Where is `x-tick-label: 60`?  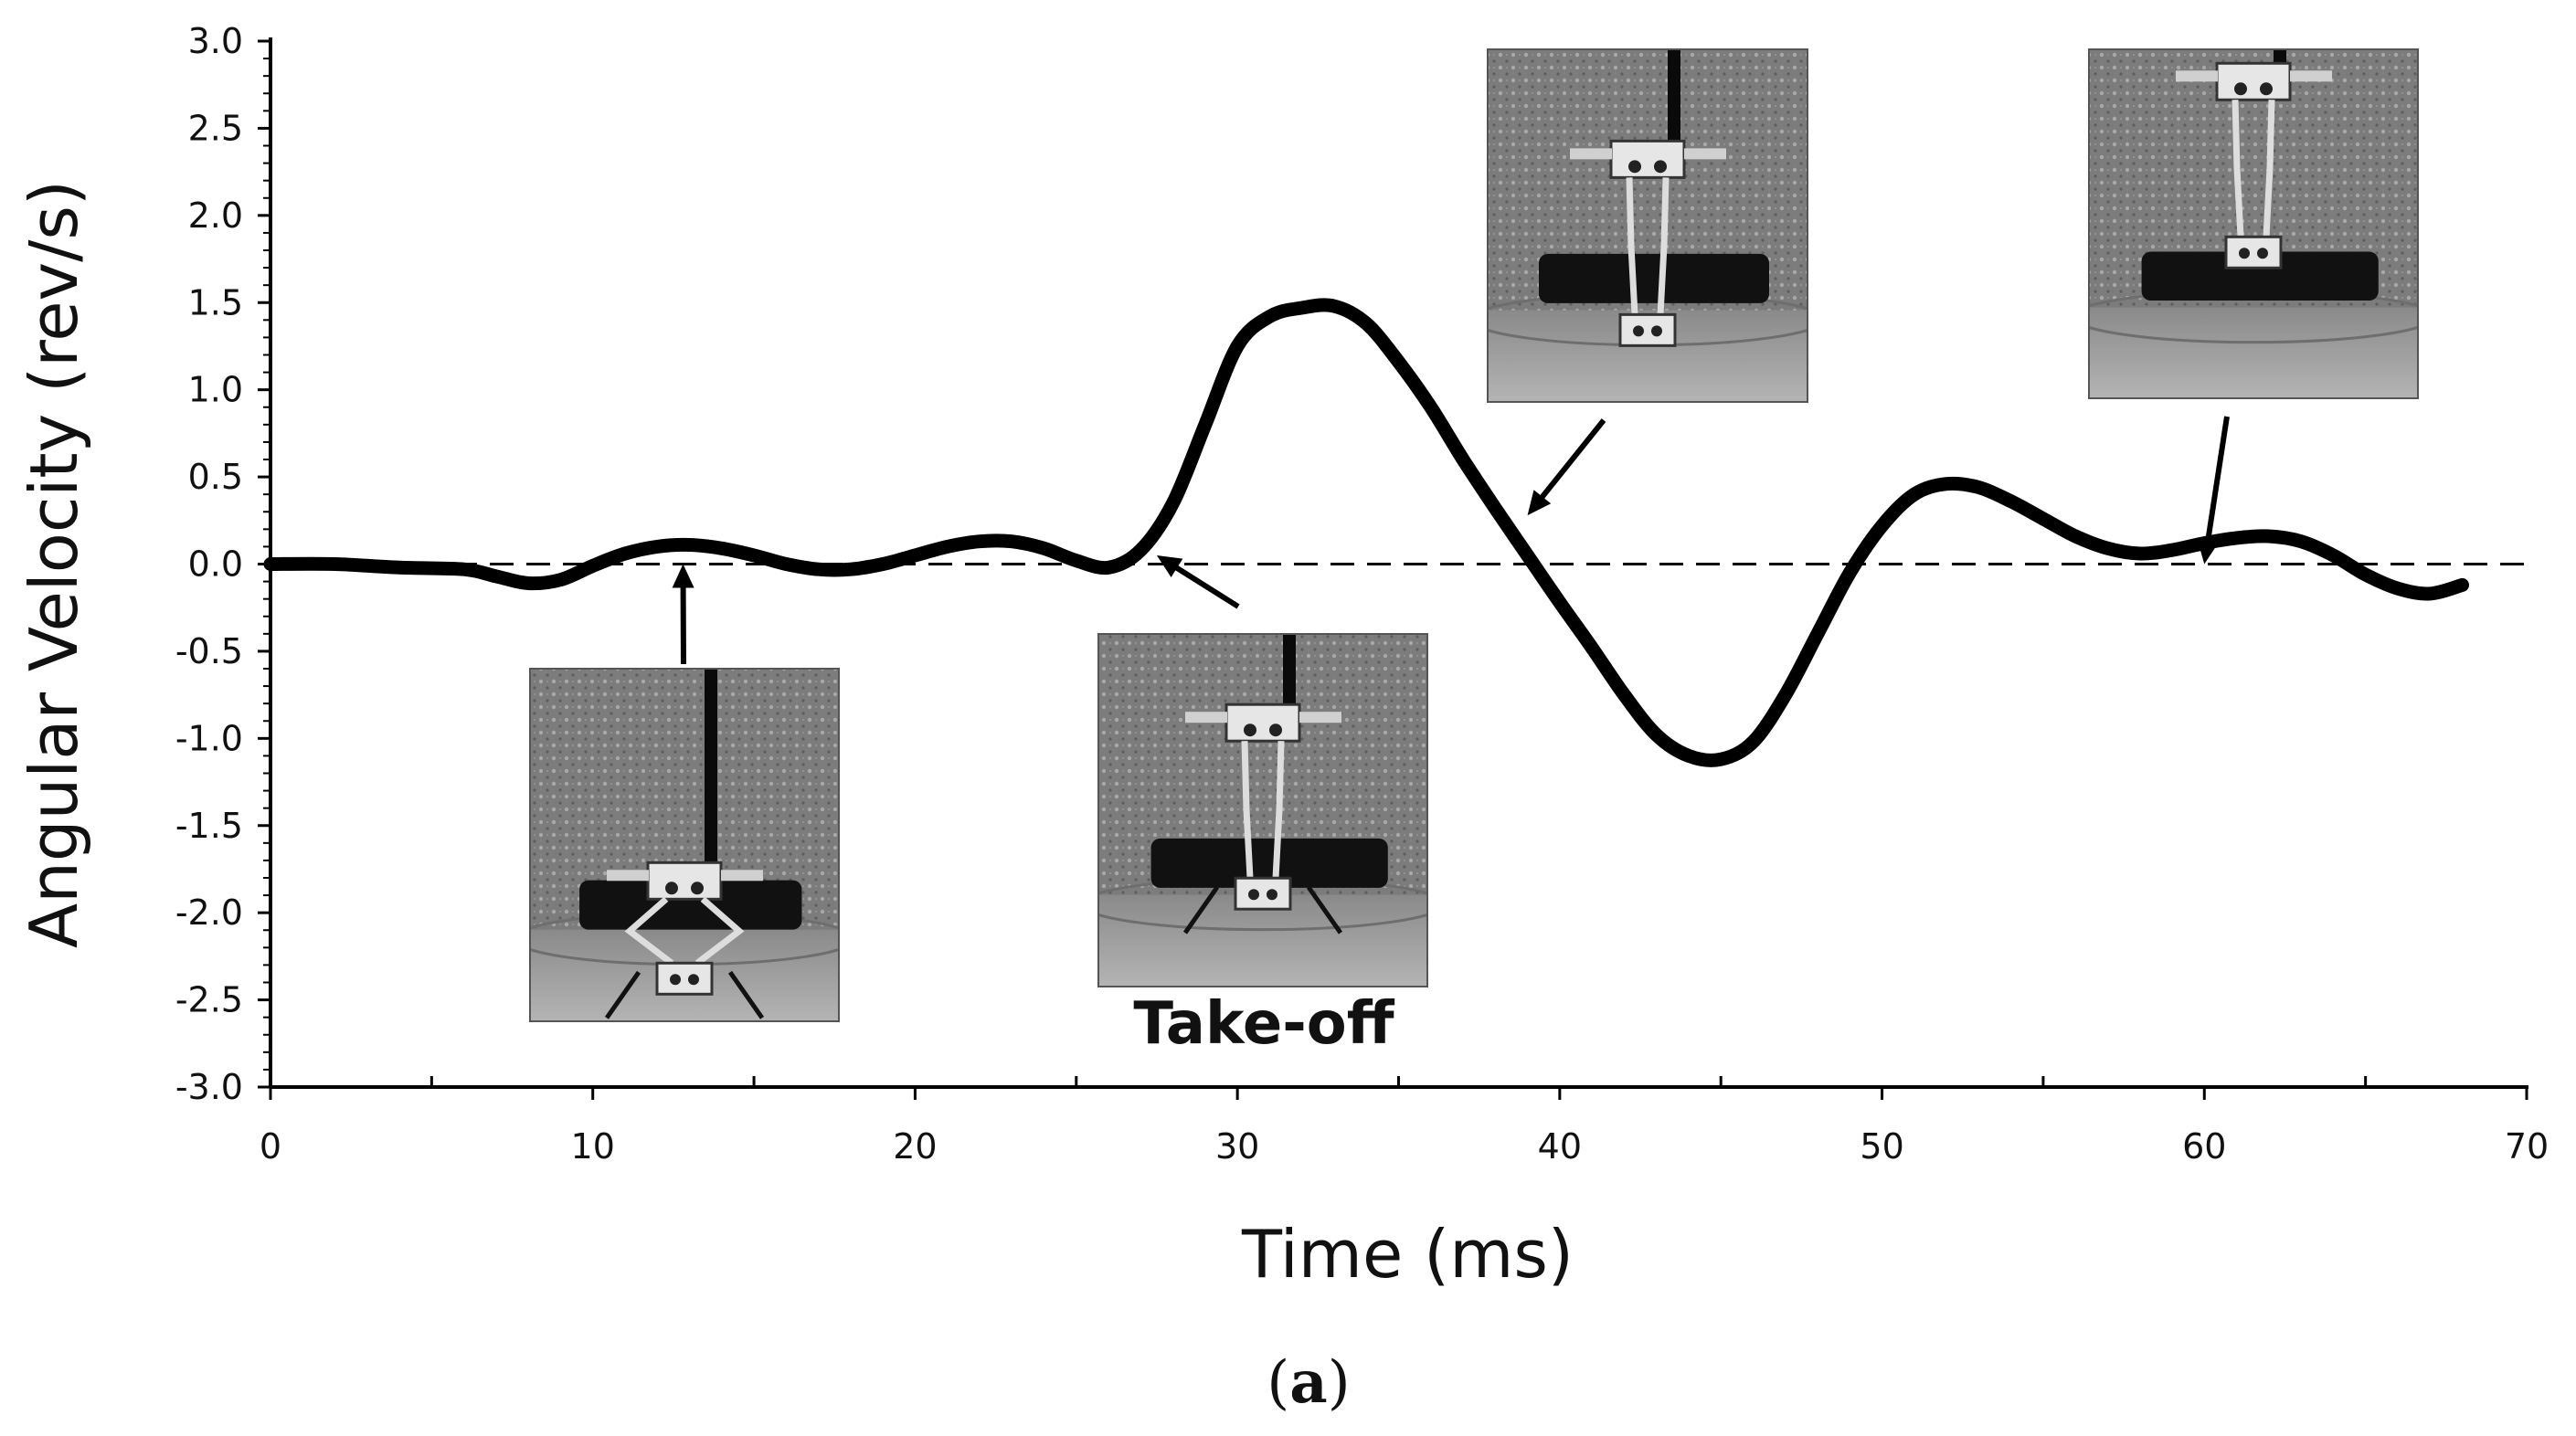 x-tick-label: 60 is located at coordinates (2204, 1146).